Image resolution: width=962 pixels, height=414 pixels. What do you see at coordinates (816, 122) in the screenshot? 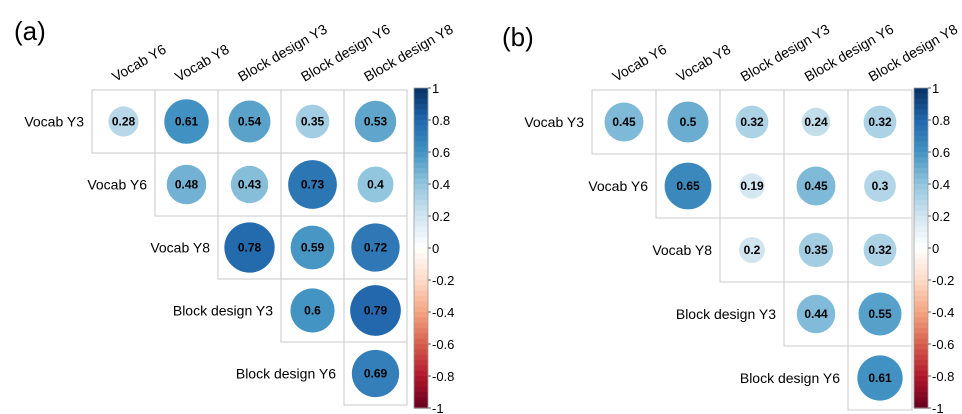
I see `correlation-value: 0.24` at bounding box center [816, 122].